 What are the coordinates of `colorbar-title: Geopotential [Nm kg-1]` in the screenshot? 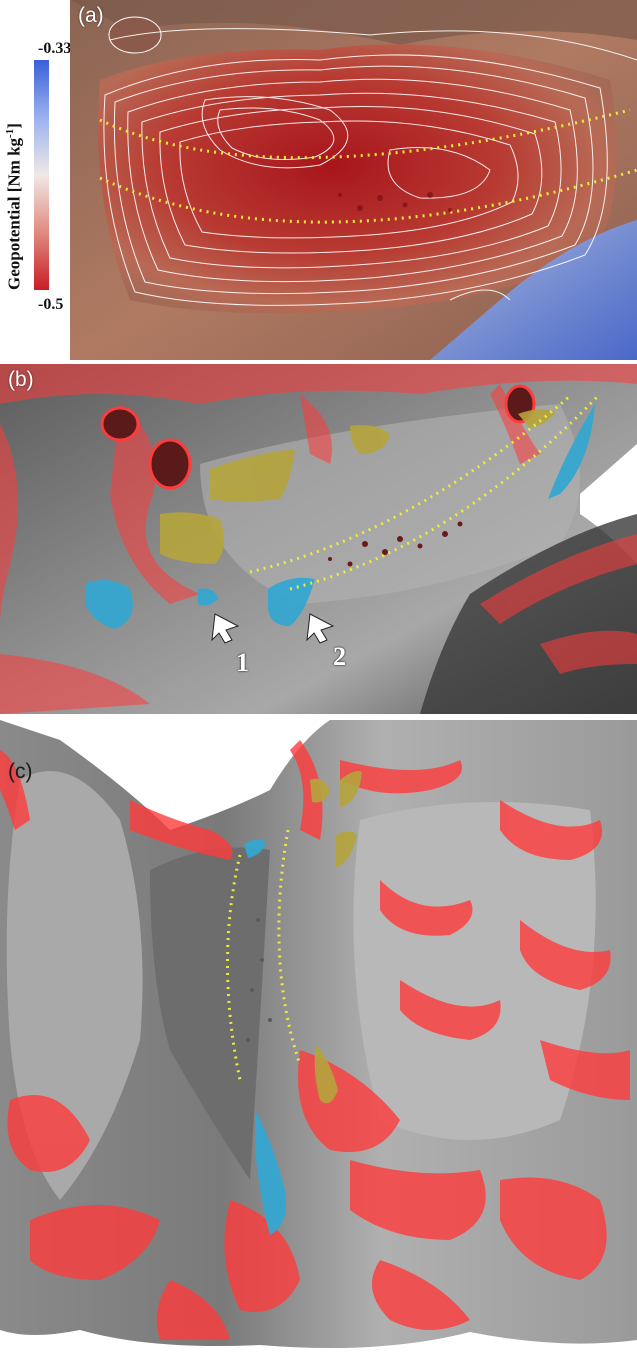 It's located at (14, 206).